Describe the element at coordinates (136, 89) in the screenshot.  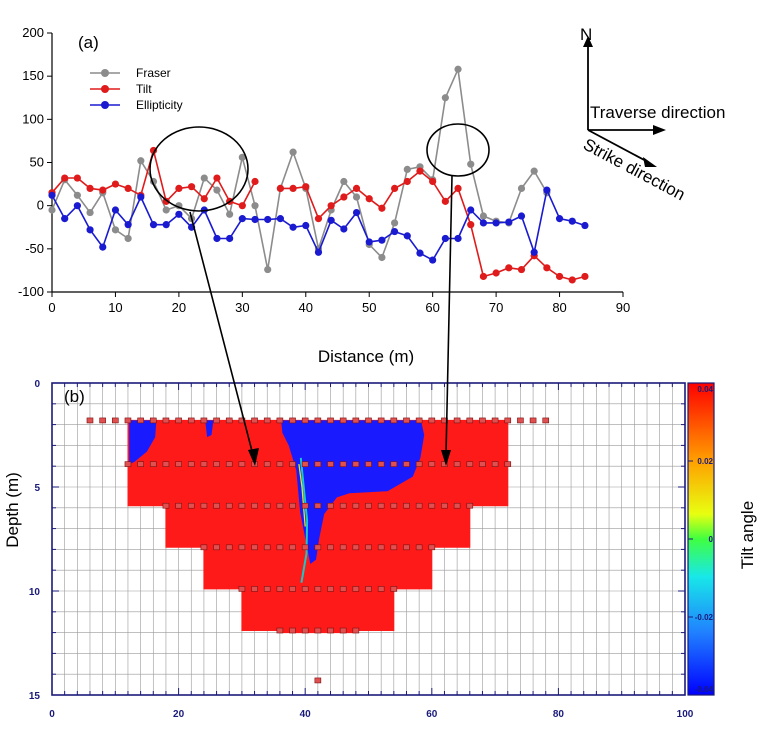
I see `legend: Fraser Tilt Ellipticity` at that location.